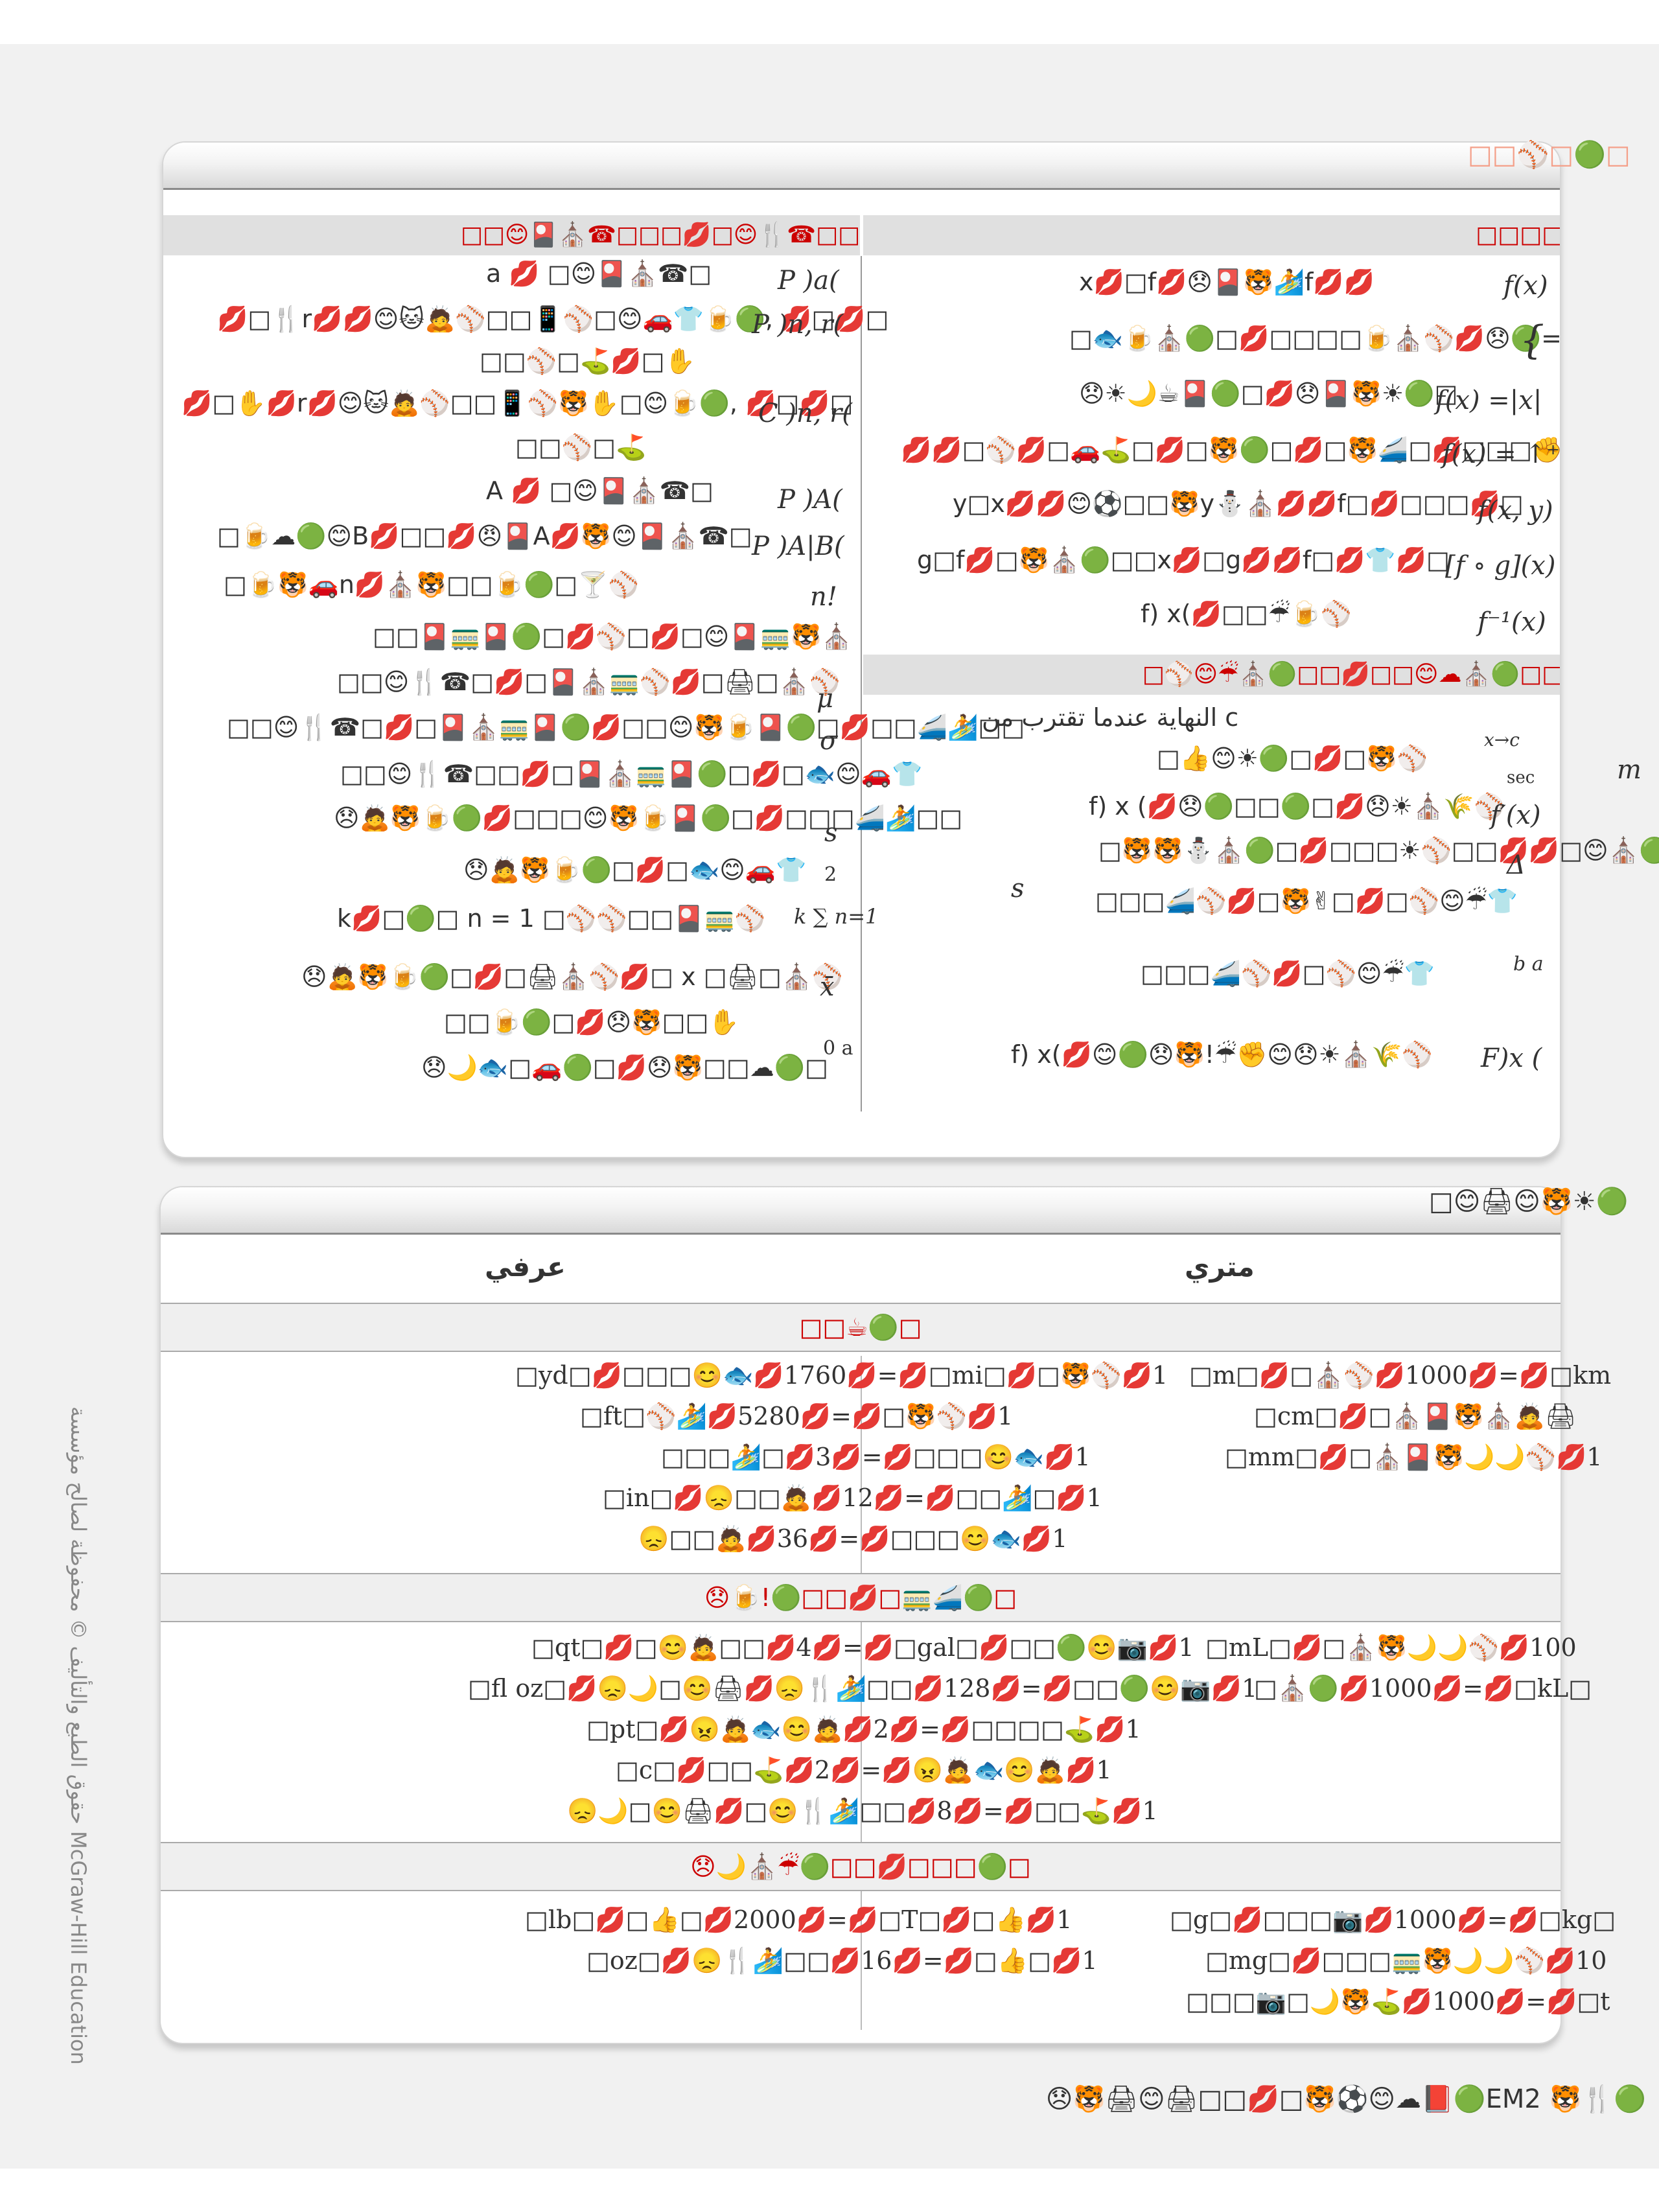 This screenshot has width=1659, height=2212. Describe the element at coordinates (648, 818) in the screenshot. I see `left-row-text: 😞🙇🐯🍺🟢💋□□□😊🐯🍺🎴🟢□💋□□□🚄🏄□□` at that location.